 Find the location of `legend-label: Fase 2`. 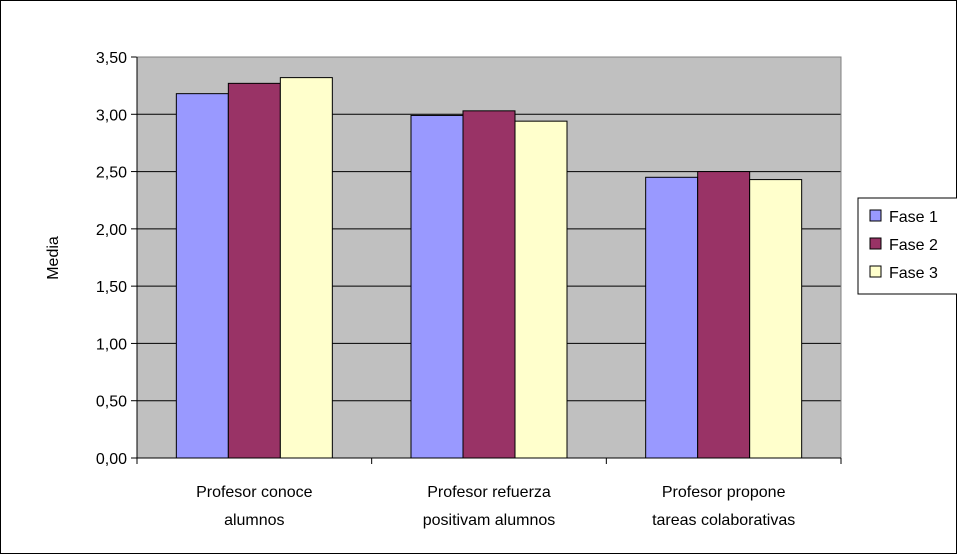

legend-label: Fase 2 is located at coordinates (913, 245).